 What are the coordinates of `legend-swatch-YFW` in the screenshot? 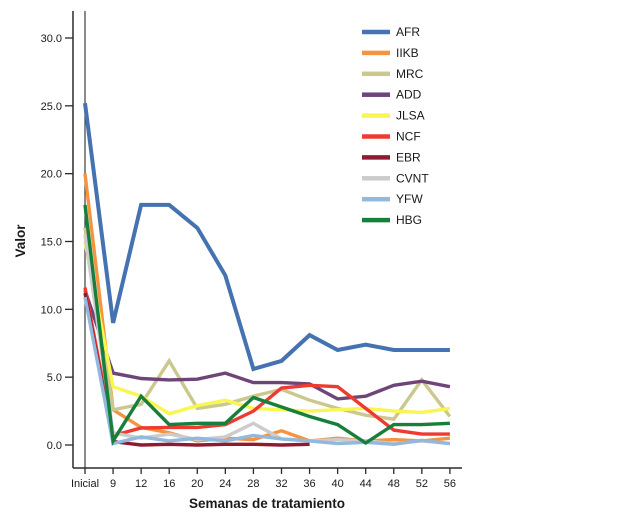 It's located at (376, 199).